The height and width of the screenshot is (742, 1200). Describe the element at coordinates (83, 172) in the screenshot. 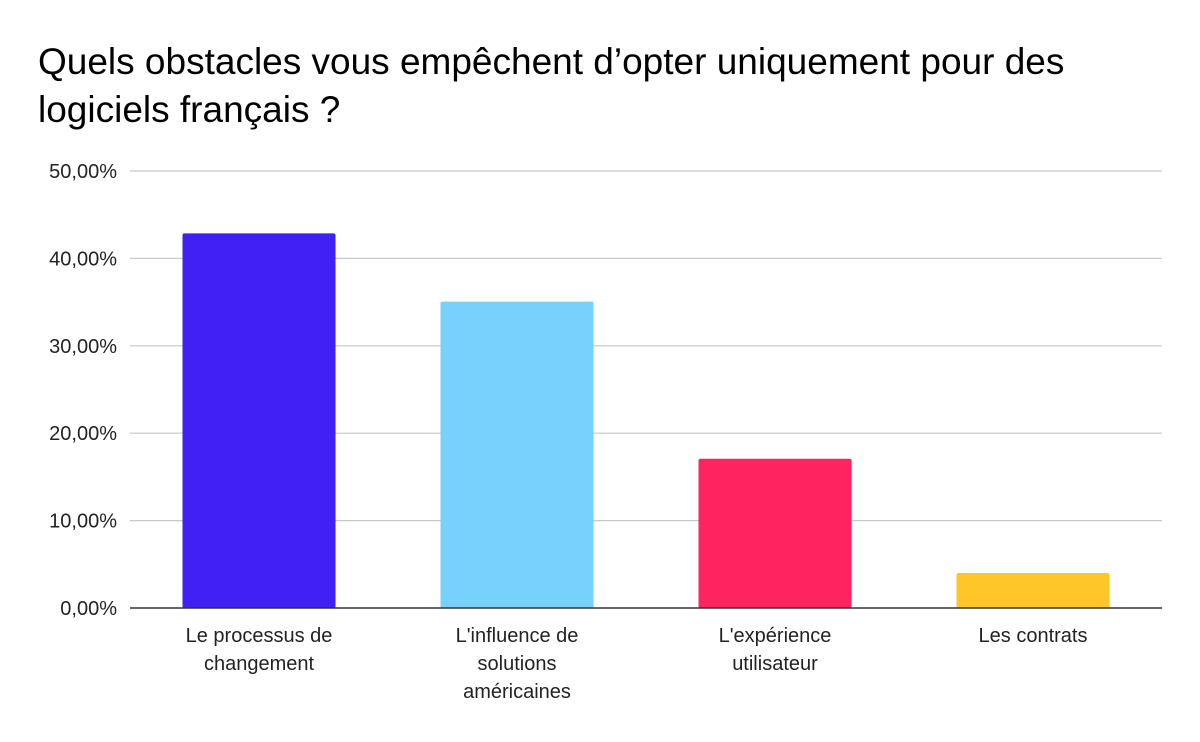

I see `y-tick-label: 50,00%` at that location.